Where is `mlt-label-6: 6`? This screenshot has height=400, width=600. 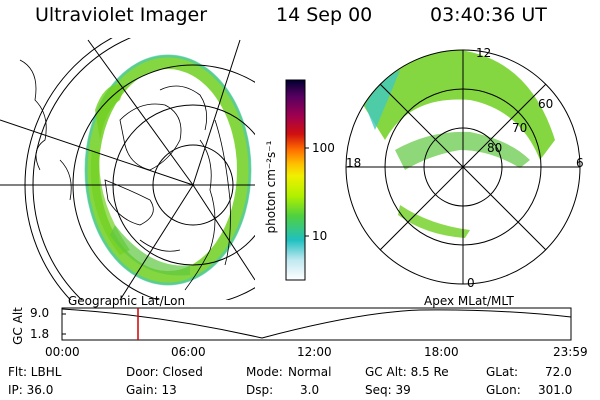
mlt-label-6: 6 is located at coordinates (580, 163).